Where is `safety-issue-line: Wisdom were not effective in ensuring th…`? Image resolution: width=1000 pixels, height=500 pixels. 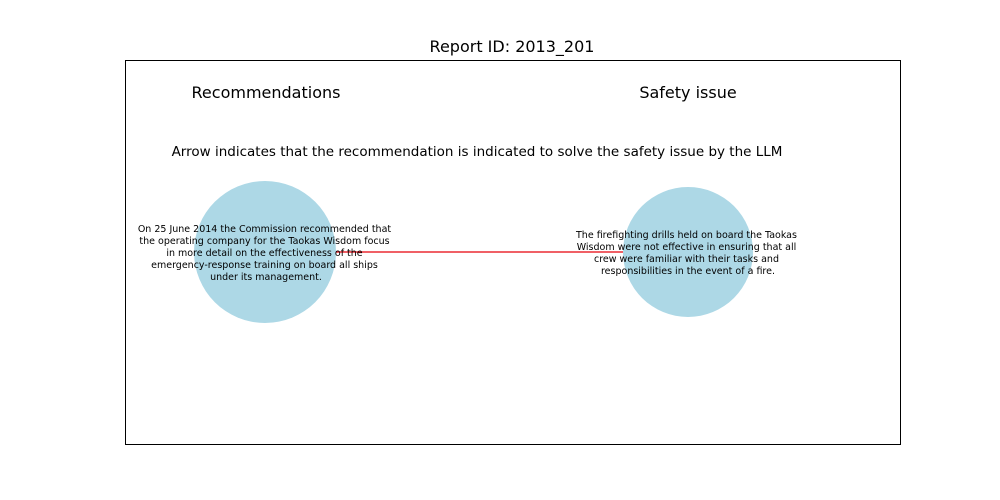 safety-issue-line: Wisdom were not effective in ensuring th… is located at coordinates (687, 247).